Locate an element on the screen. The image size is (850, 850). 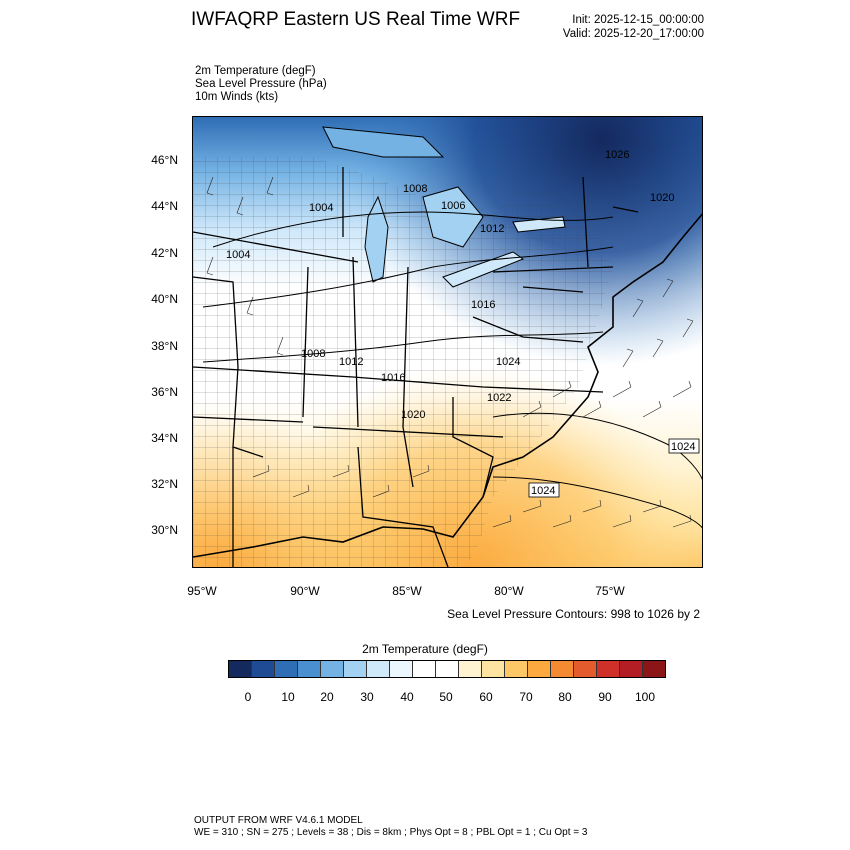
colorbar-label: 70 is located at coordinates (526, 697).